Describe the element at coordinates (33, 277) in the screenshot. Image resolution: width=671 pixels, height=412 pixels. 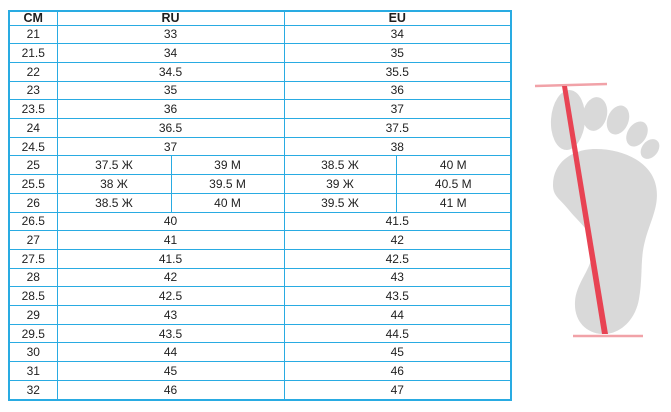
I see `cm-cell: 28` at that location.